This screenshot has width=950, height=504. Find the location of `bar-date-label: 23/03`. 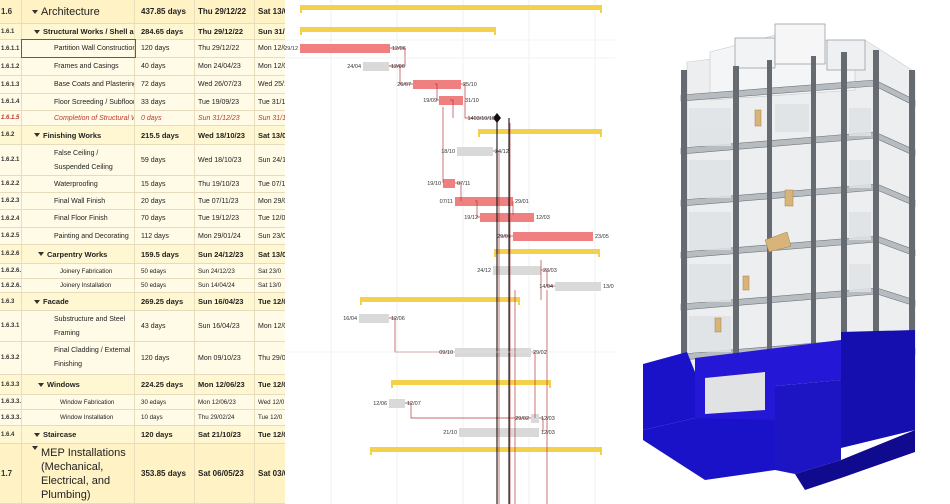

bar-date-label: 23/03 is located at coordinates (550, 271).